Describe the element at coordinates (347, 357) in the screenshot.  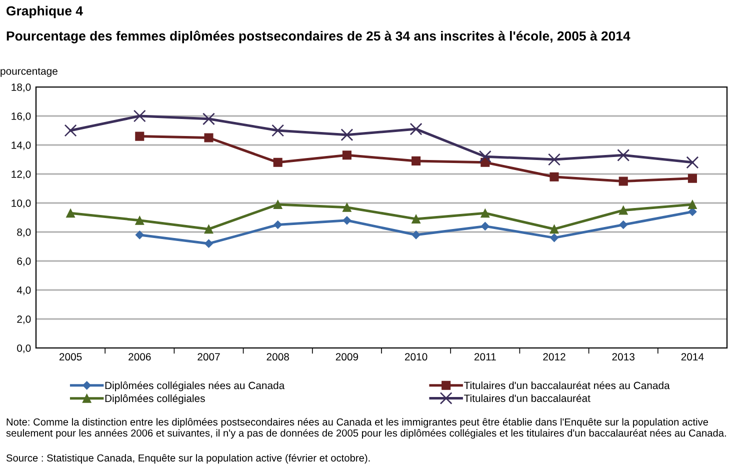
I see `x-tick-label: 2009` at that location.